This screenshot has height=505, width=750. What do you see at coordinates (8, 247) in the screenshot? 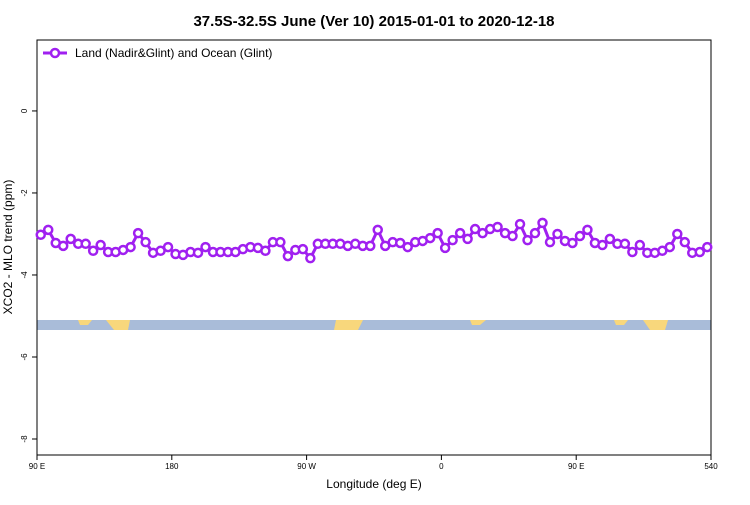
I see `y-axis-label: XCO2 - MLO trend (ppm)` at bounding box center [8, 247].